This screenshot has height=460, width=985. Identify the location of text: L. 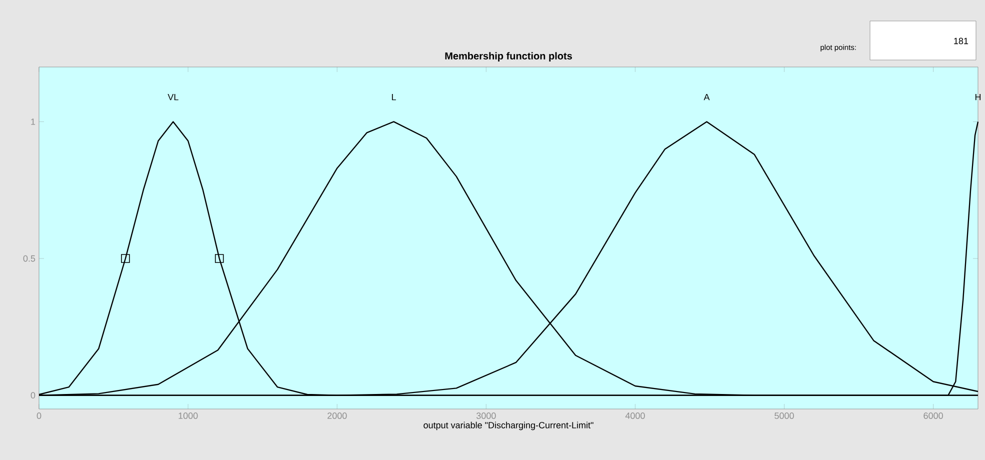
(394, 97).